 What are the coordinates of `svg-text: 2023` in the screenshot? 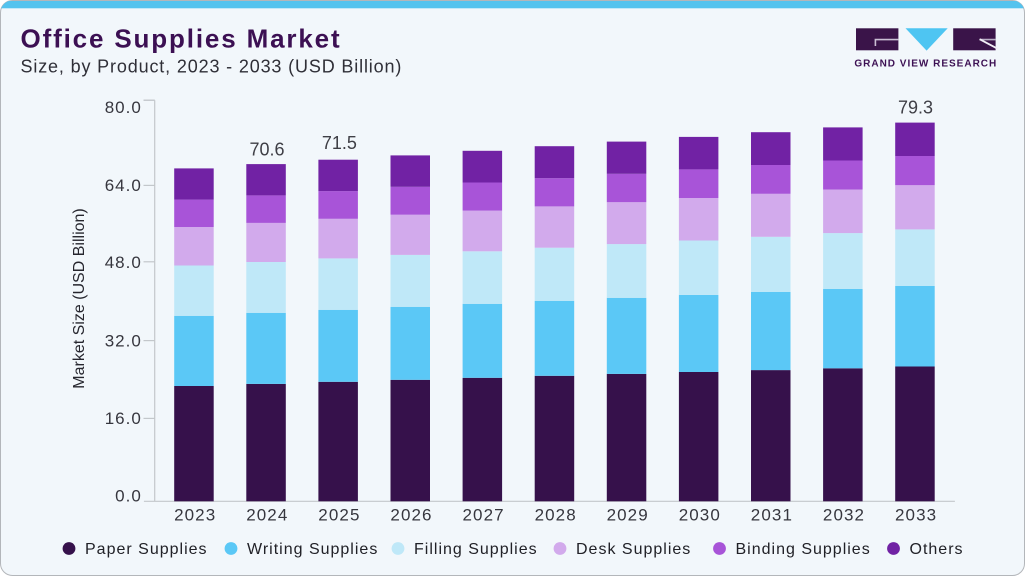 It's located at (195, 515).